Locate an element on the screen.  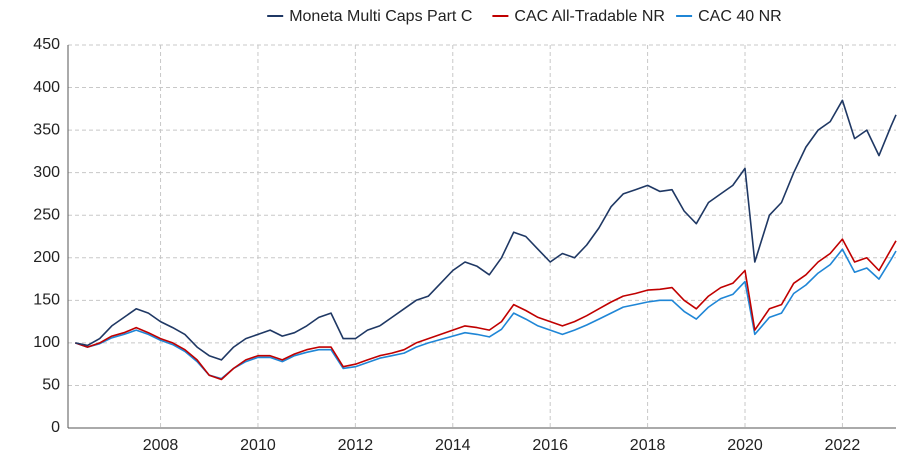
x-tick-label: 2014 is located at coordinates (453, 445).